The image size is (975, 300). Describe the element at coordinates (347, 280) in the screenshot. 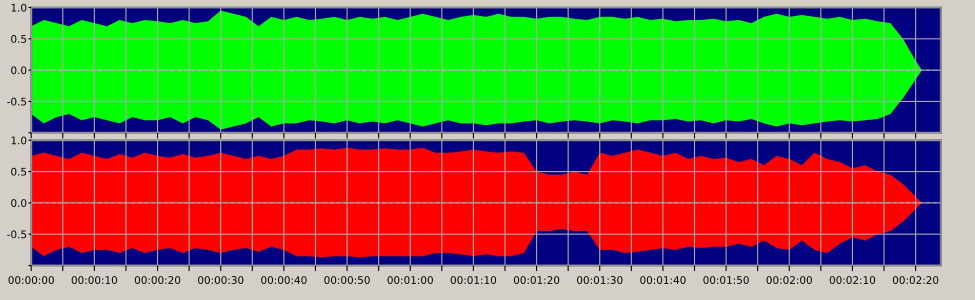

I see `x-tick-label: 00:00:50` at that location.